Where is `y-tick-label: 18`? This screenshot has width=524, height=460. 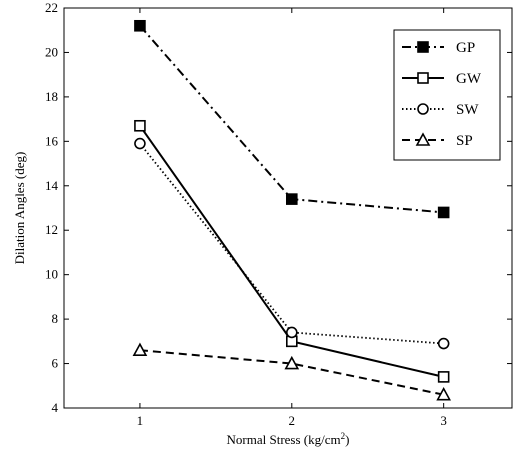 y-tick-label: 18 is located at coordinates (51, 96).